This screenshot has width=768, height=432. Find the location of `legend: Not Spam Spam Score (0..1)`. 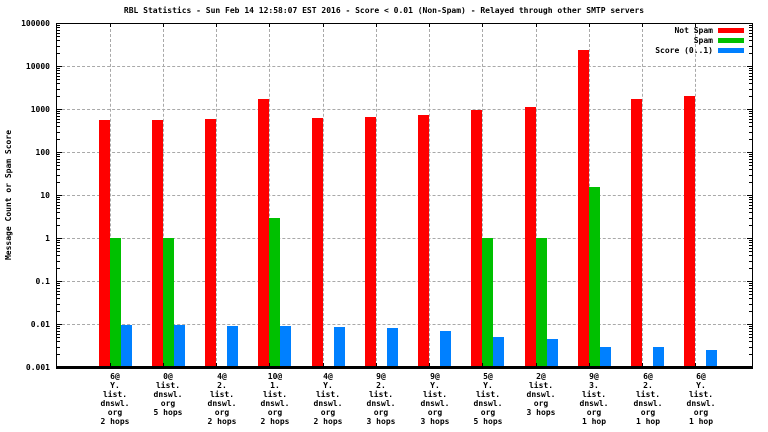

legend: Not Spam Spam Score (0..1) is located at coordinates (699, 40).